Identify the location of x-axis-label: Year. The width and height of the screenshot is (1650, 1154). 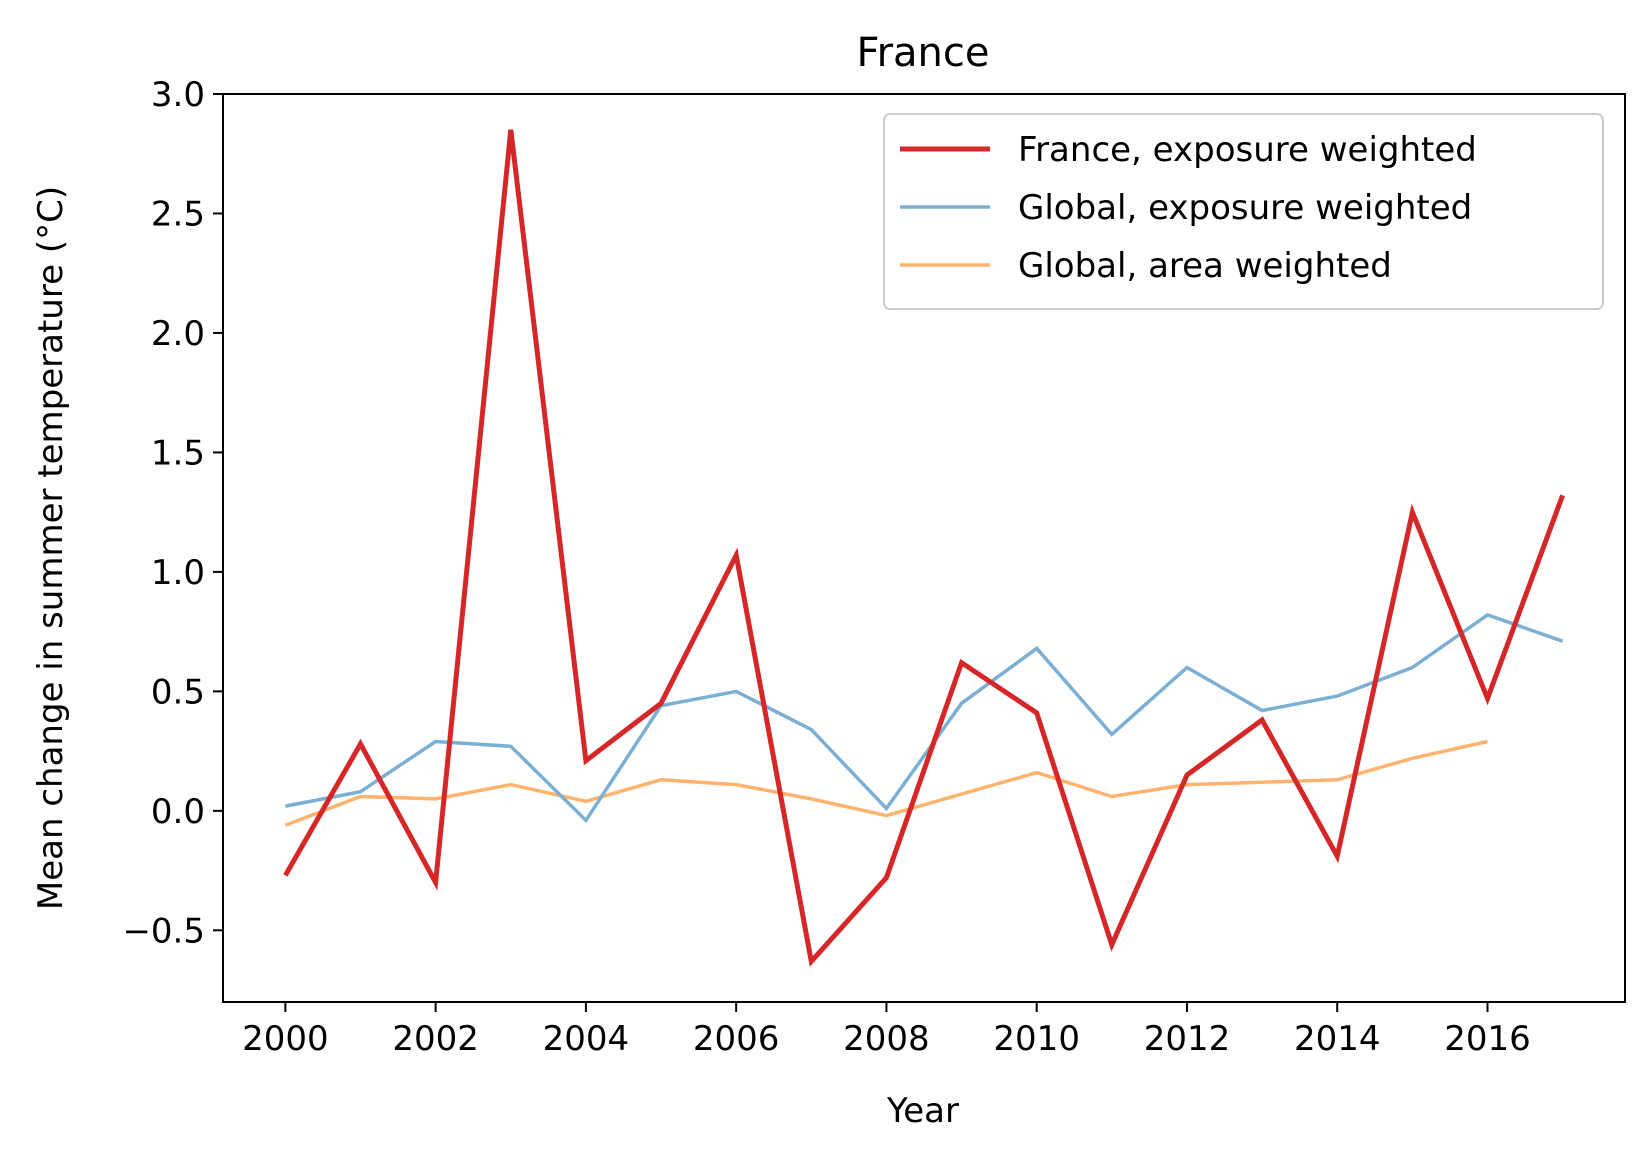
(922, 1111).